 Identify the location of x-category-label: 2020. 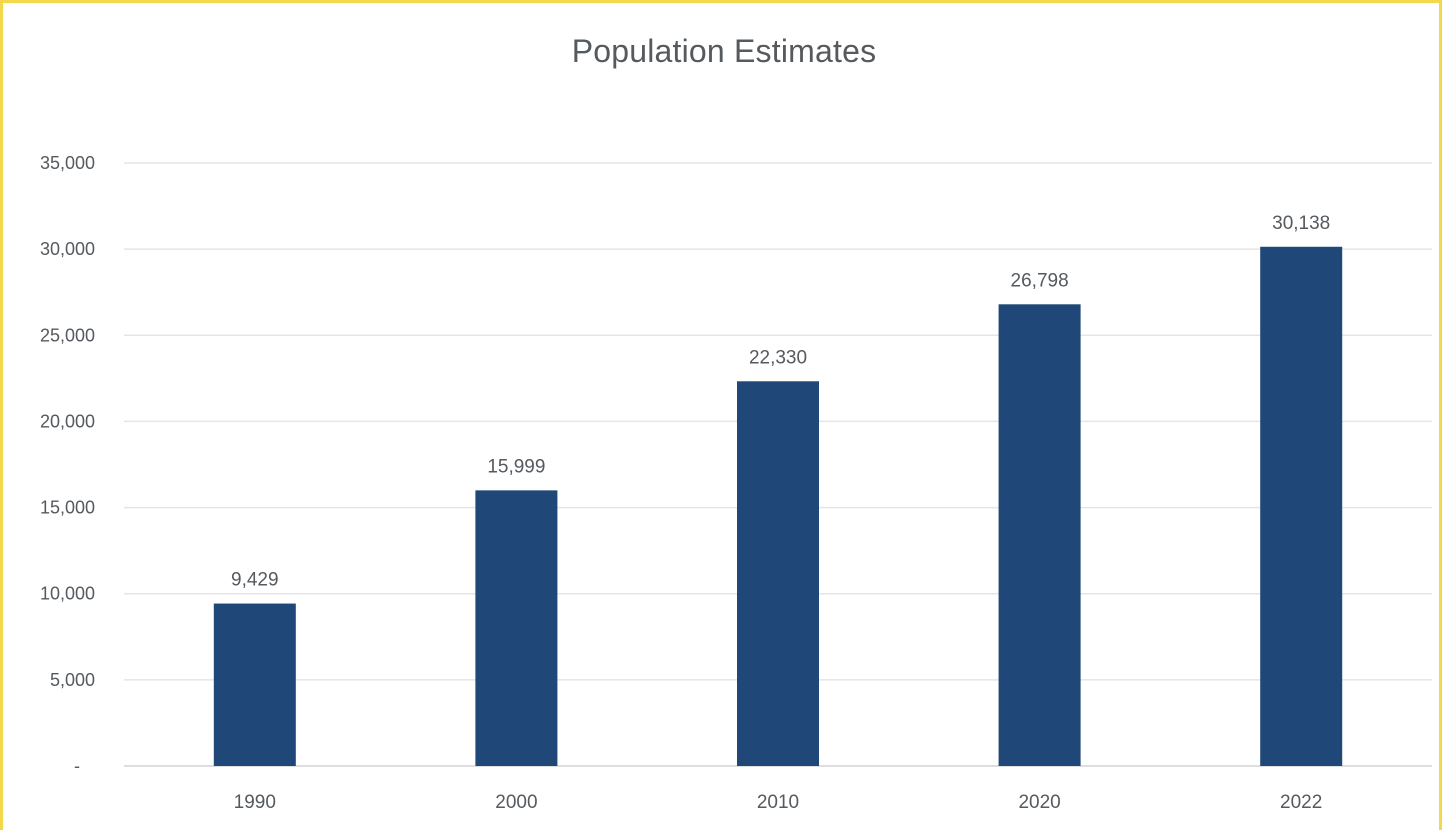
(1039, 802).